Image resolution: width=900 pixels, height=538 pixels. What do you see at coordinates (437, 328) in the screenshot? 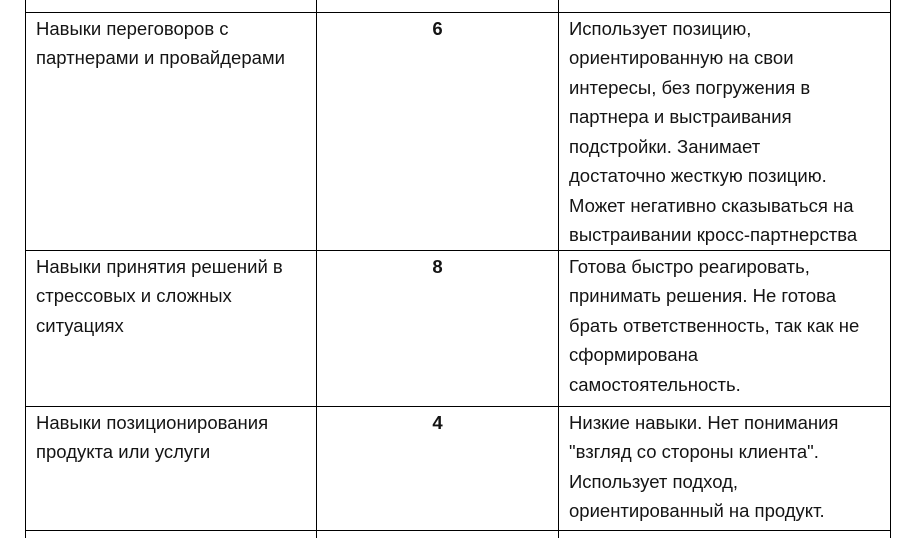
I see `score-value: 8` at bounding box center [437, 328].